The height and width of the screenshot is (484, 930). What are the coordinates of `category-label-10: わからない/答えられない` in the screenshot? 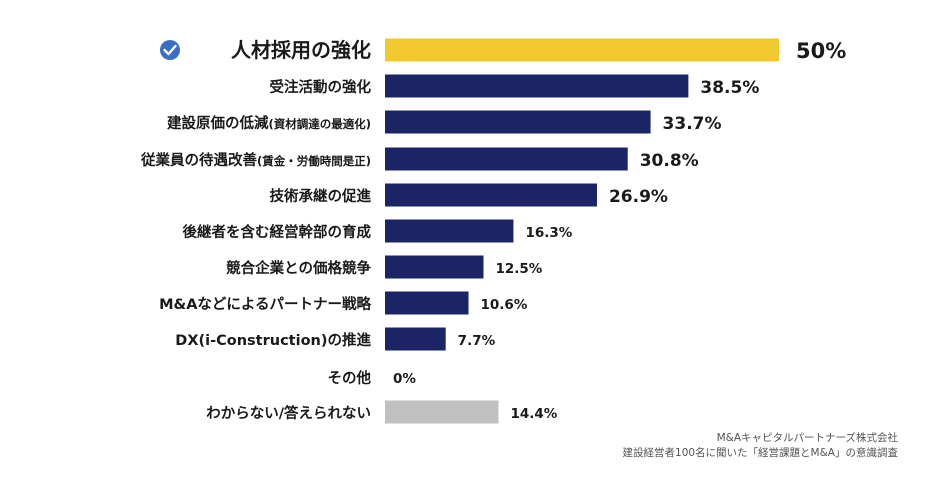 It's located at (288, 413).